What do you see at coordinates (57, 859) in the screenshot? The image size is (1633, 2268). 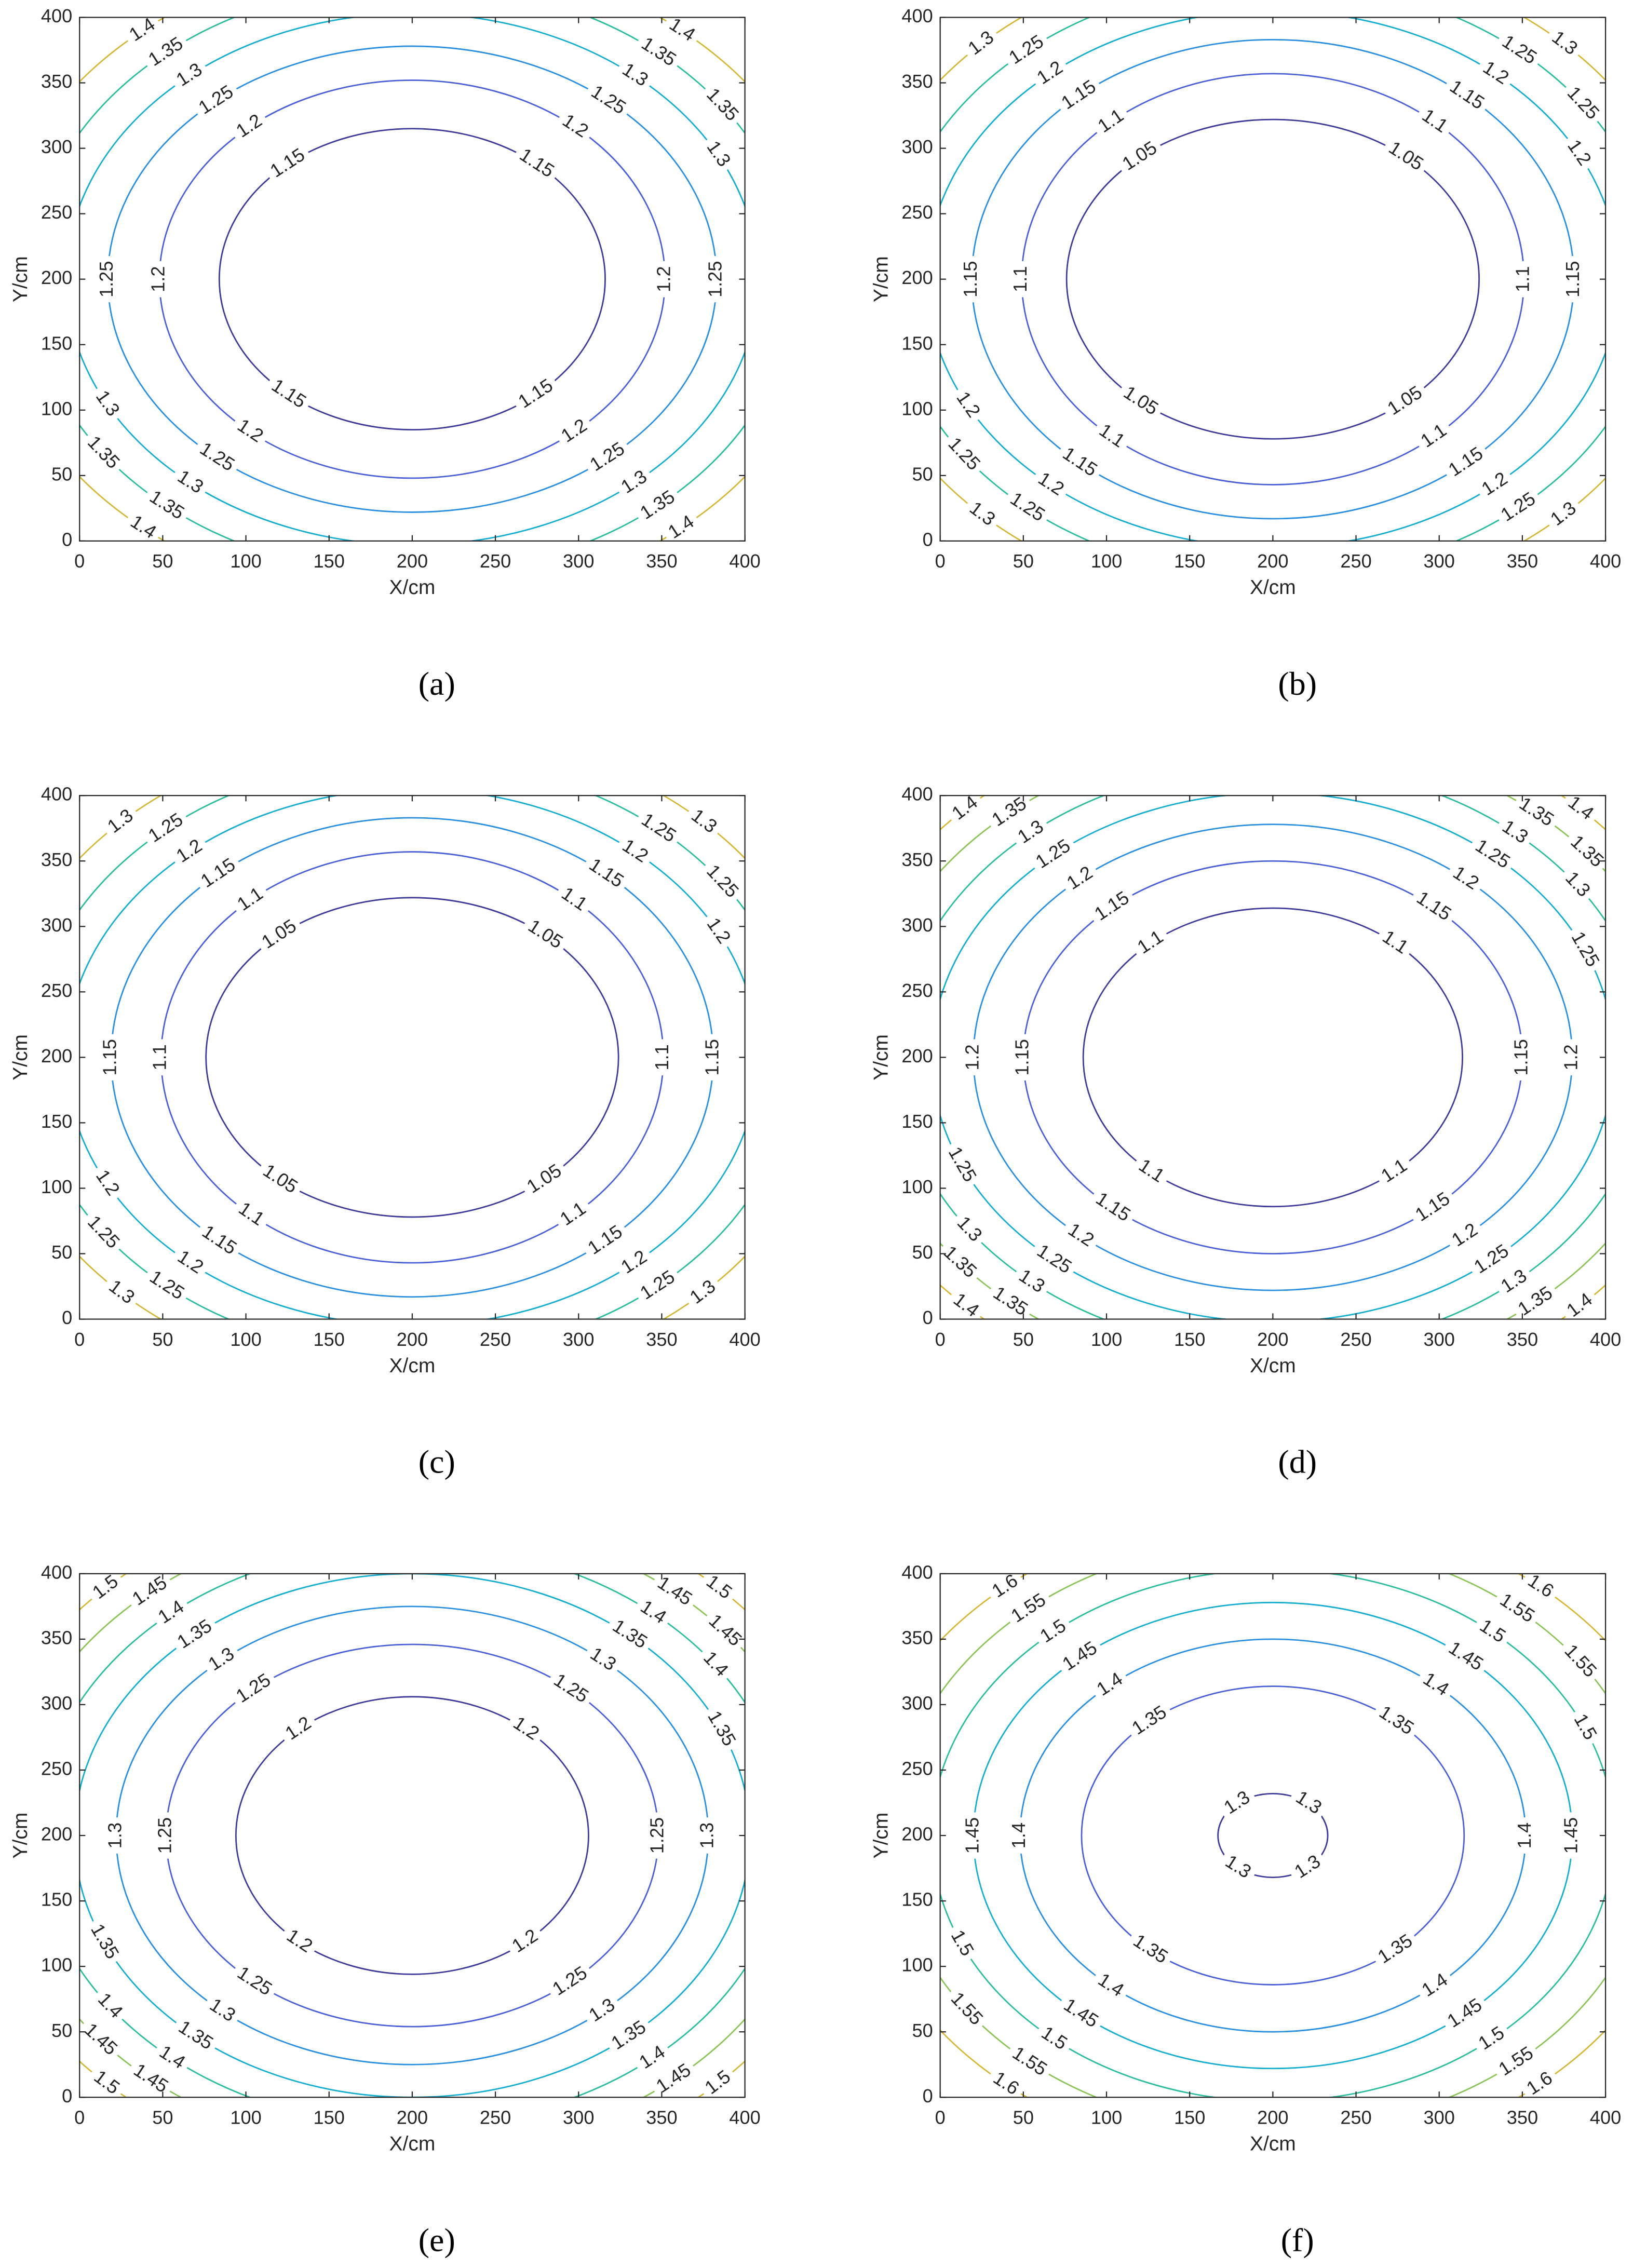 I see `y-tick-label: 350` at bounding box center [57, 859].